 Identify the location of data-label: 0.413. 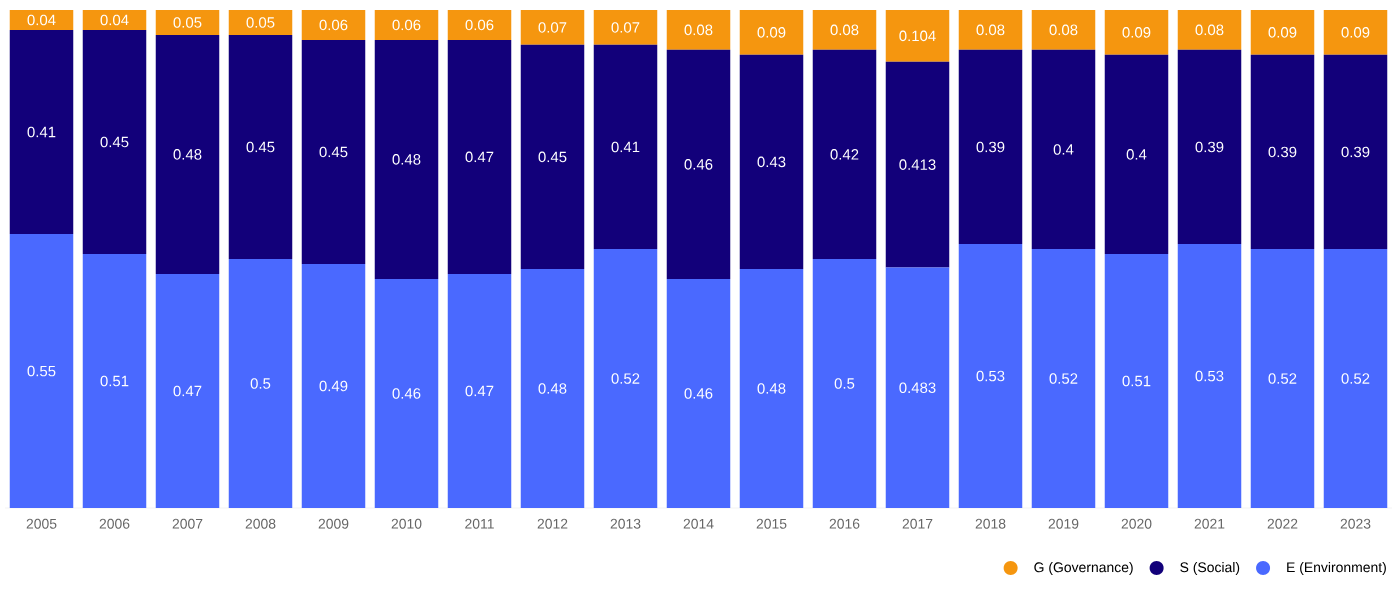
(917, 164).